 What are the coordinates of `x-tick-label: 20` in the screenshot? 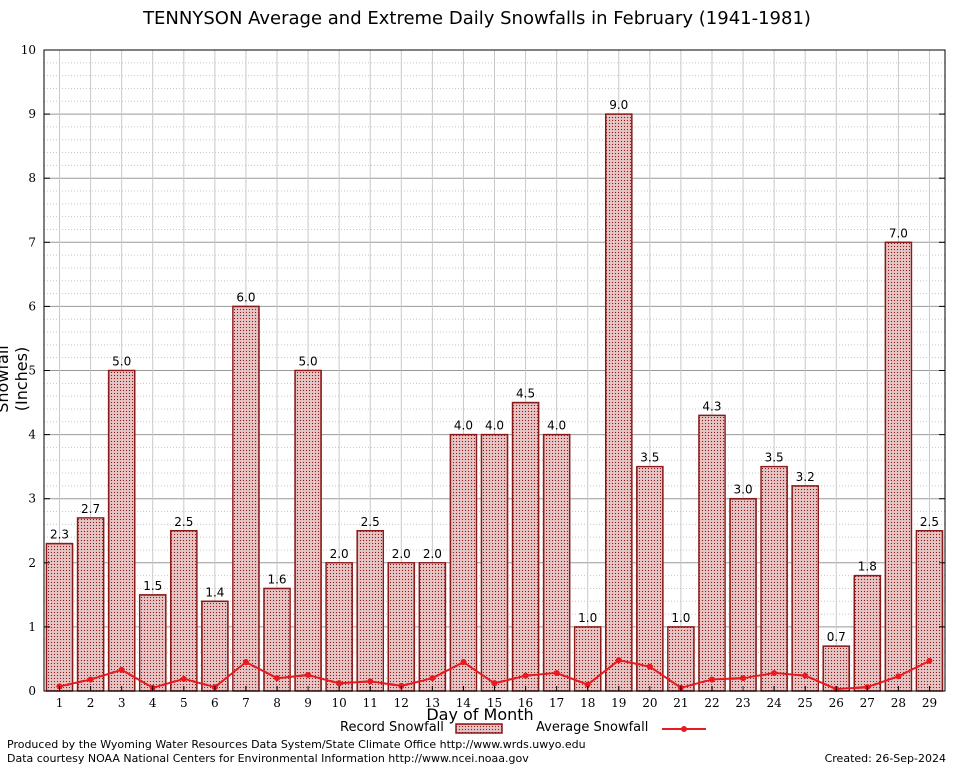 It's located at (649, 703).